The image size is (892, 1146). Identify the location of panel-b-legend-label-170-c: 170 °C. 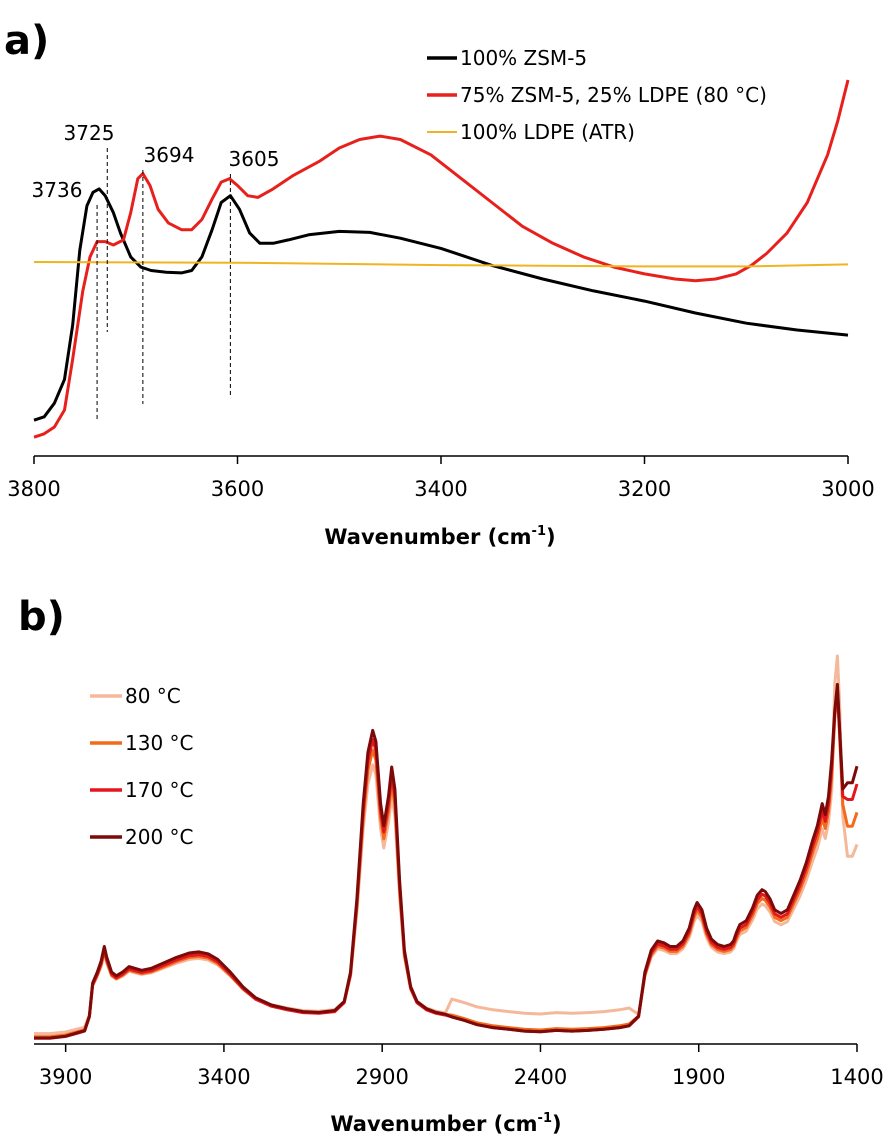
(159, 790).